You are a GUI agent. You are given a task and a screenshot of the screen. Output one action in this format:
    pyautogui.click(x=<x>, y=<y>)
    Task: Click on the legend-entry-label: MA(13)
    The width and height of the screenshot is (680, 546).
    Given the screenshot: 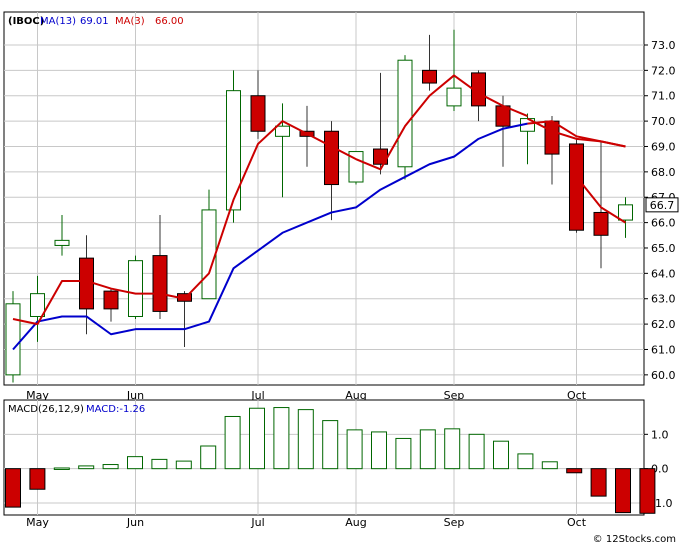 What is the action you would take?
    pyautogui.click(x=58, y=21)
    